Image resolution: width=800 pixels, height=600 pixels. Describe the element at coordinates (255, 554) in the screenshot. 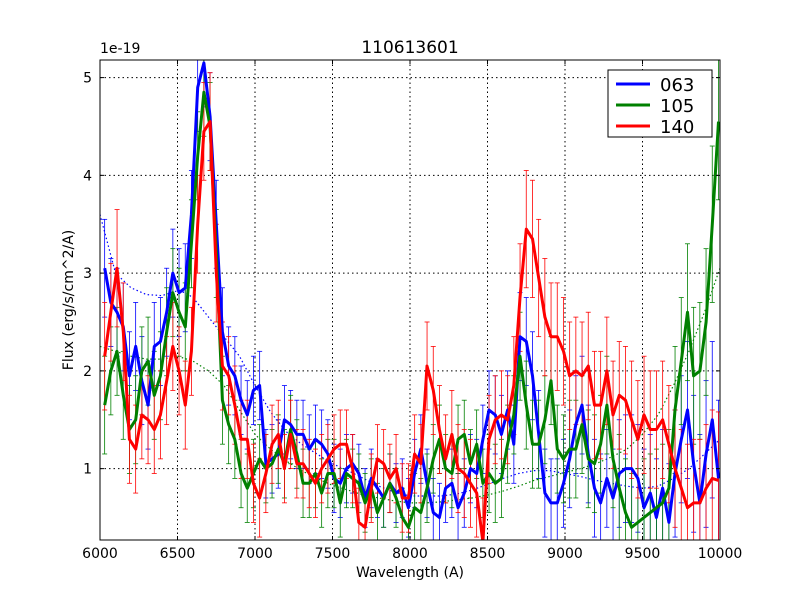

I see `x-tick-label: 7000` at that location.